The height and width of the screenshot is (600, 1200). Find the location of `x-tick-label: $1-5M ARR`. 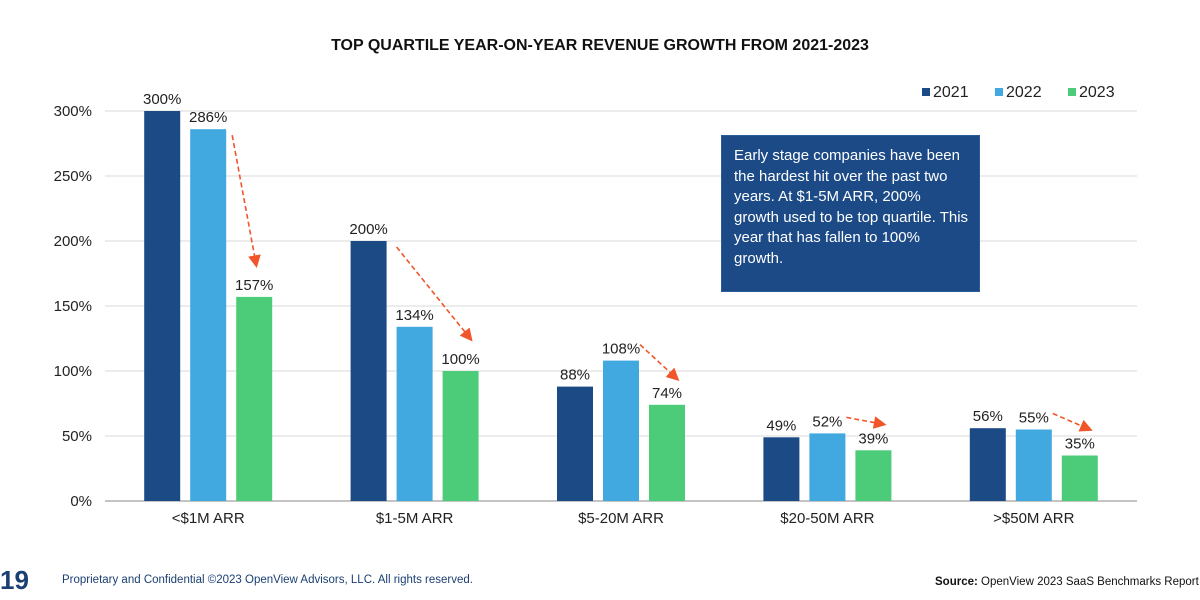

x-tick-label: $1-5M ARR is located at coordinates (415, 518).